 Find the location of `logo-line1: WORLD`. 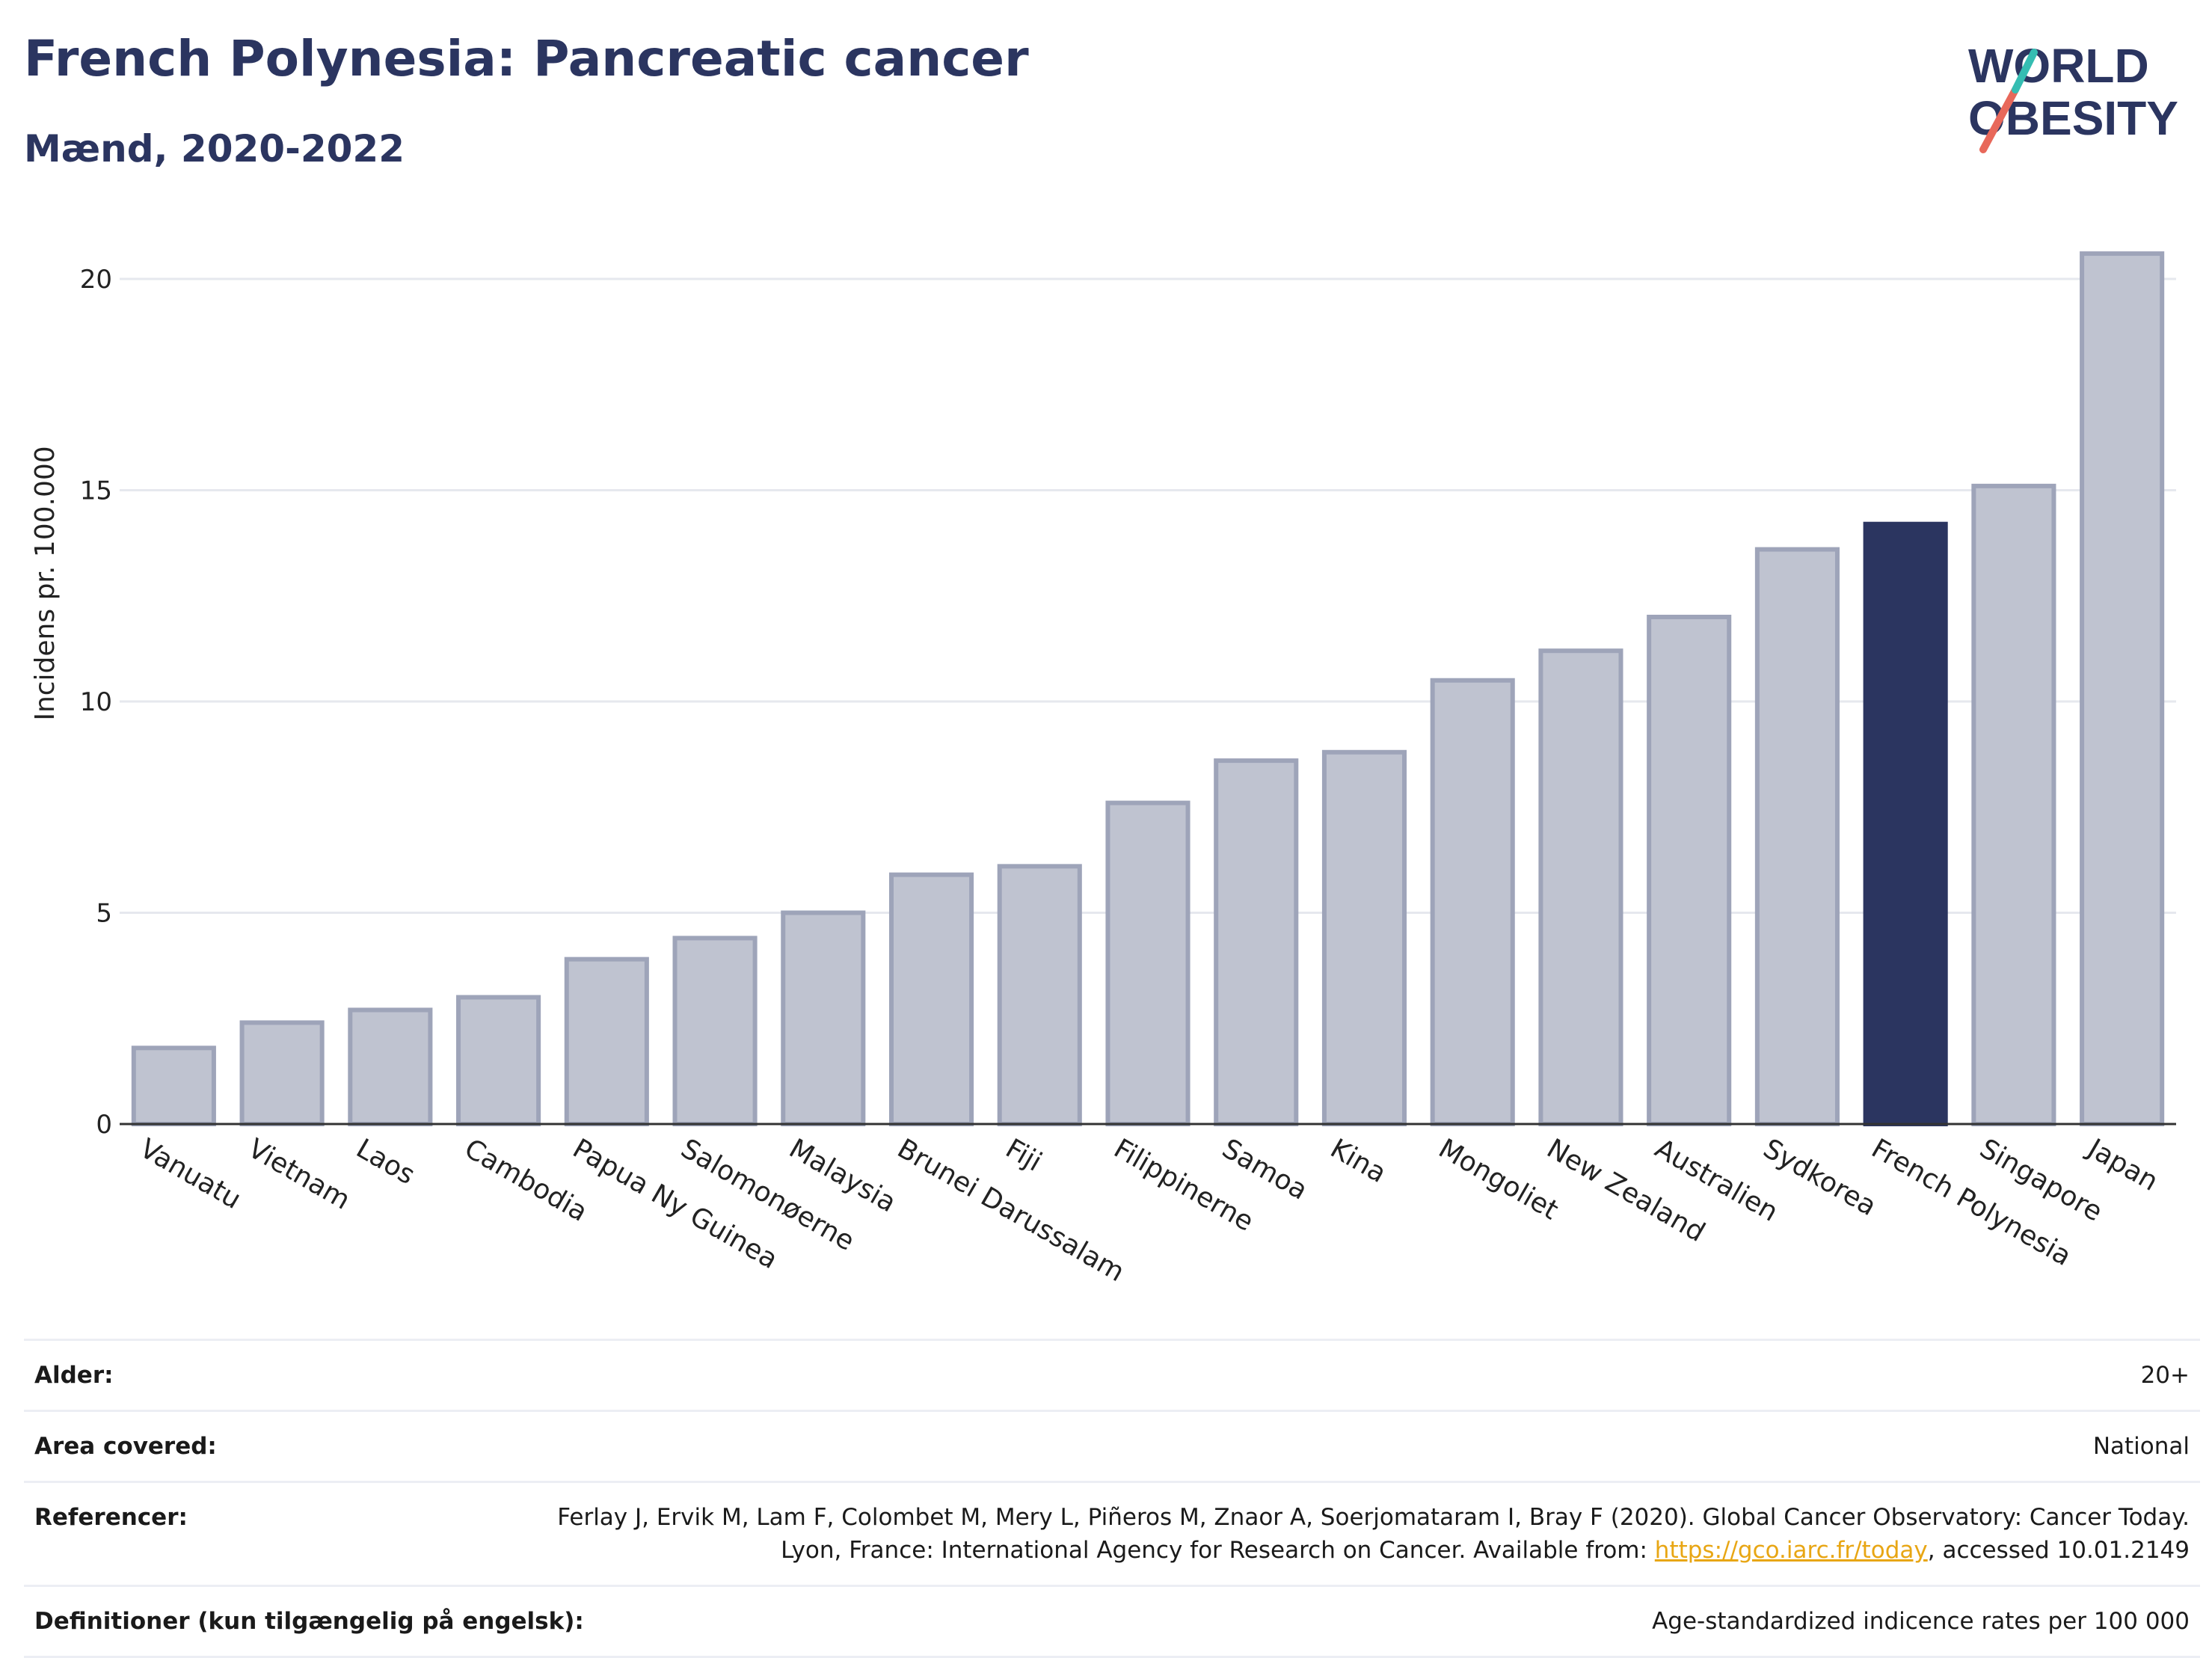

logo-line1: WORLD is located at coordinates (2058, 66).